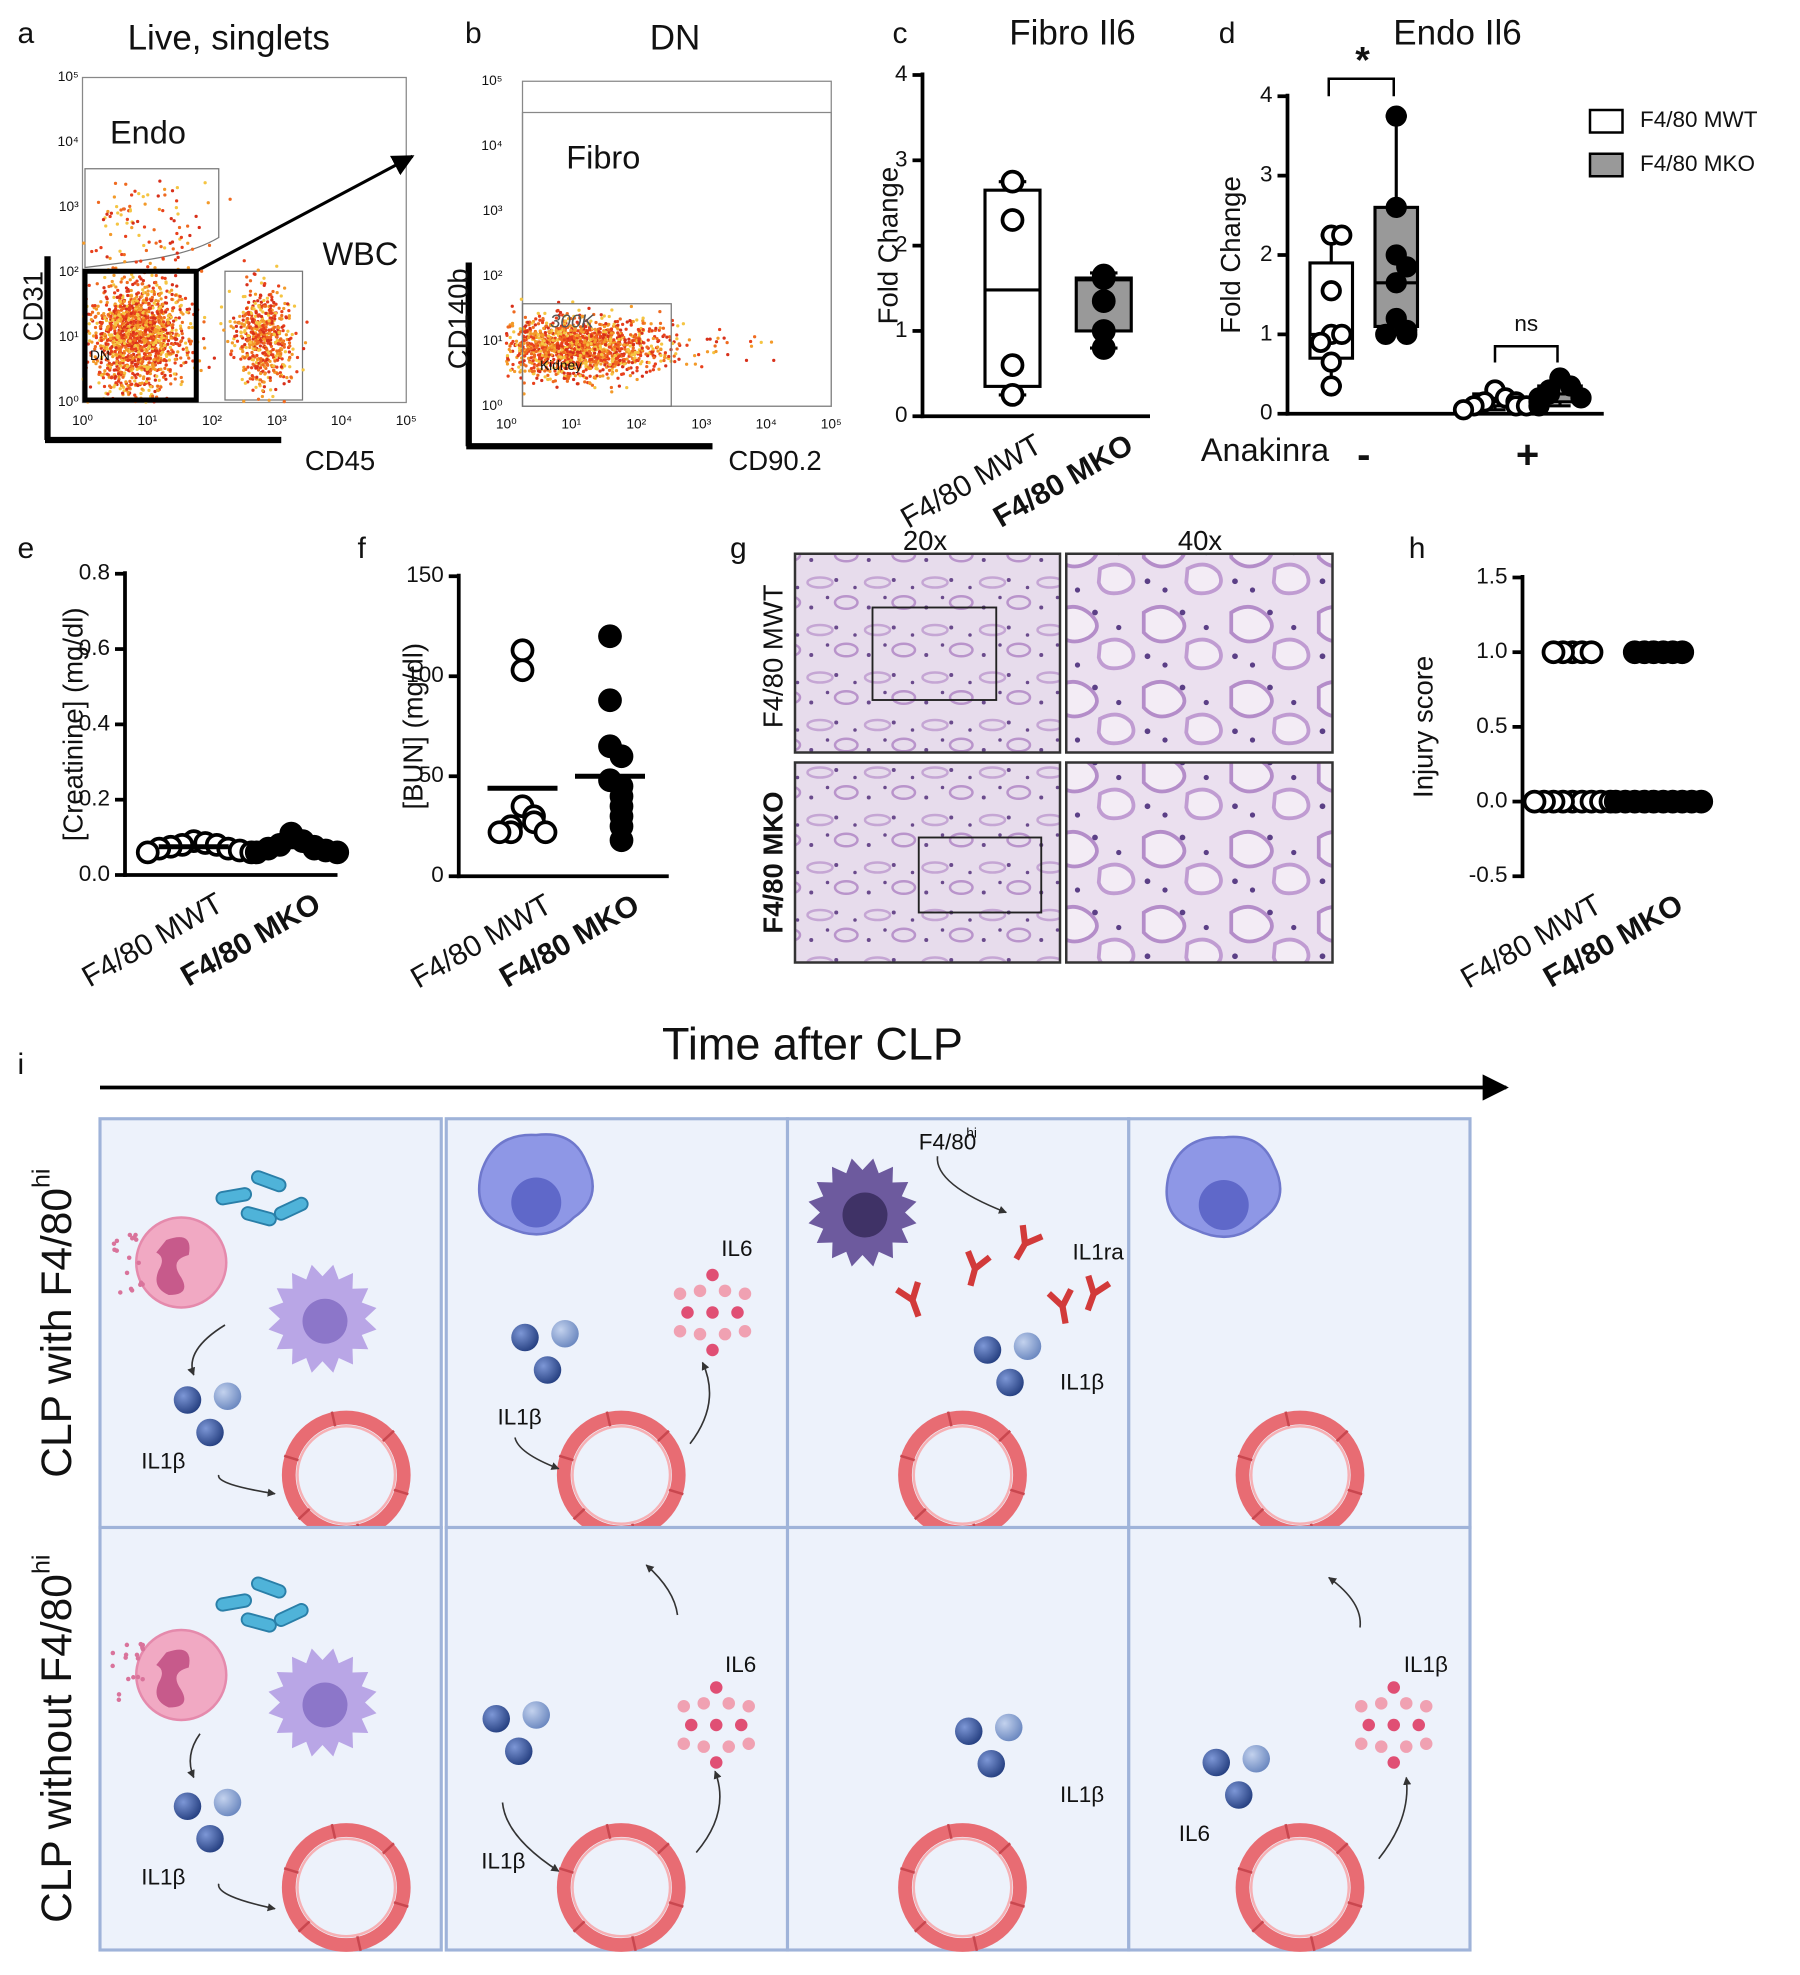 This screenshot has width=1800, height=1975. Describe the element at coordinates (520, 1417) in the screenshot. I see `cell-label: IL1β` at that location.